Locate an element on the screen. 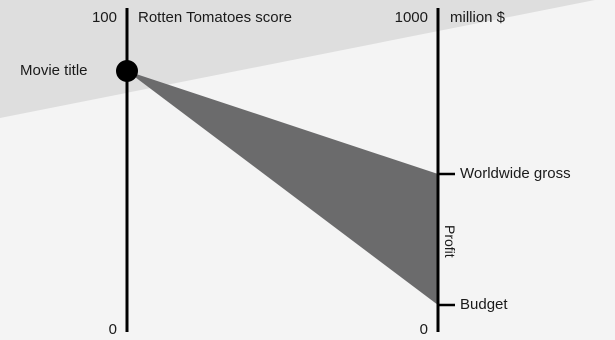 This screenshot has height=340, width=615. left-axis-min-label: 0 is located at coordinates (112, 329).